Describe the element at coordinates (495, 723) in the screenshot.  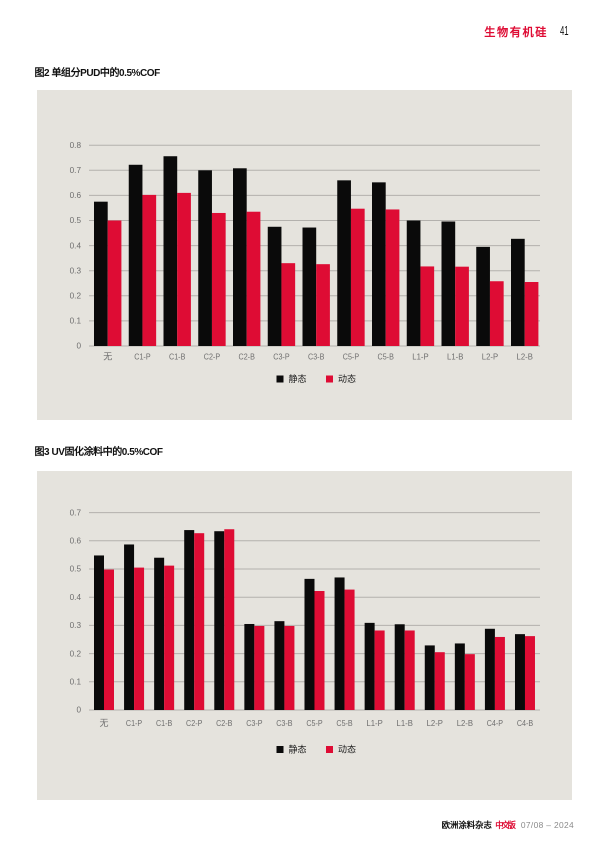
I see `svg-text: C4-P` at that location.